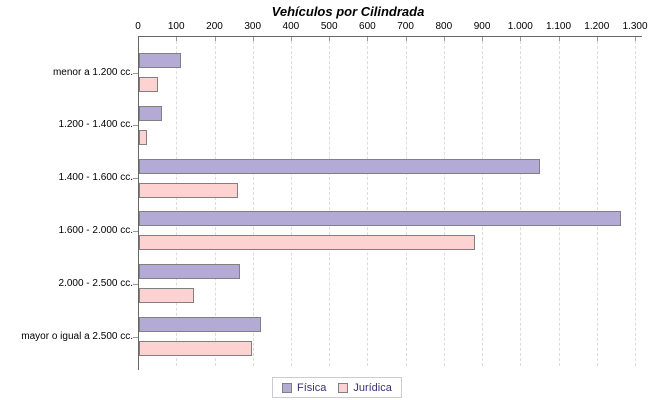 The width and height of the screenshot is (650, 400). Describe the element at coordinates (337, 387) in the screenshot. I see `chart-legend: Física Jurídica` at that location.